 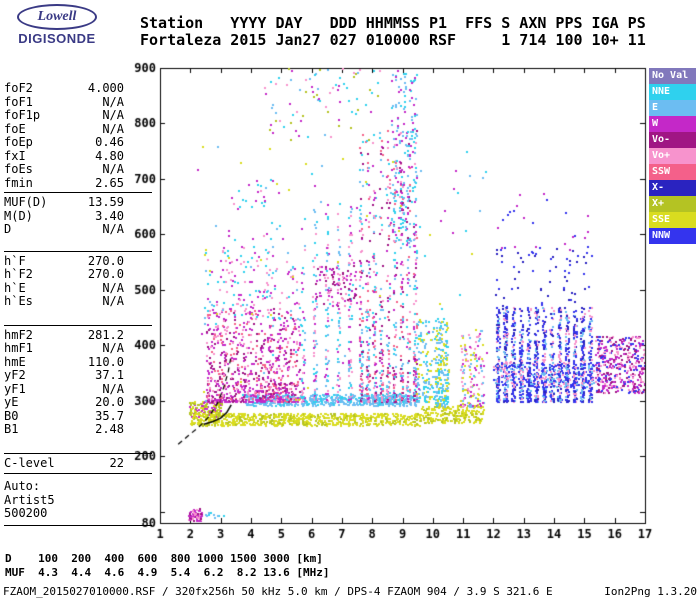 What do you see at coordinates (105, 88) in the screenshot?
I see `param-value: 4.000` at bounding box center [105, 88].